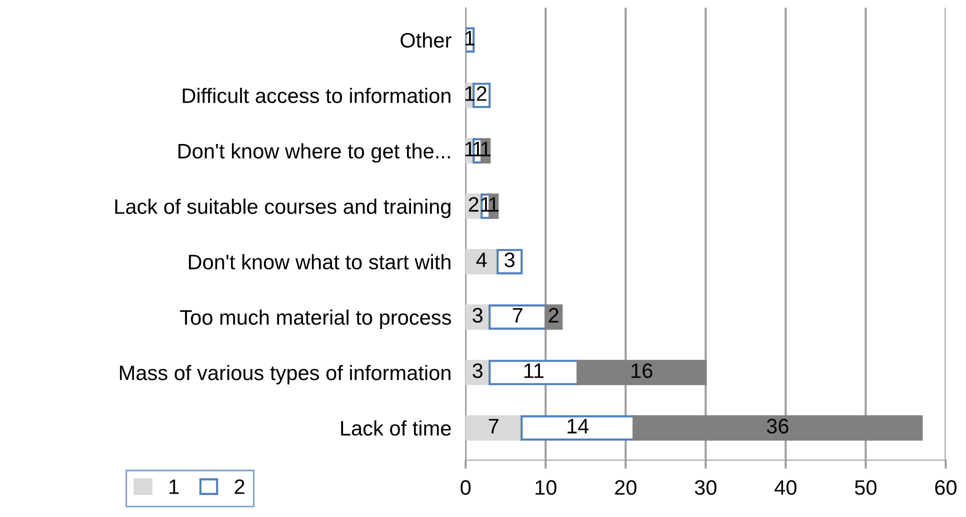 The image size is (966, 517). I want to click on legend-label: 1, so click(174, 487).